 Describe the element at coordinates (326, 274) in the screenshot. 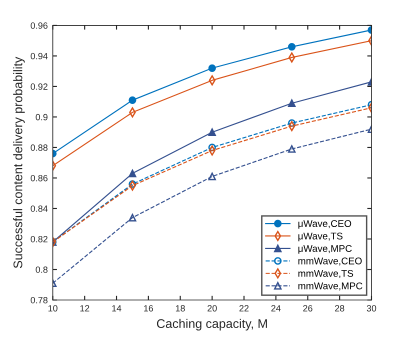

I see `legend-label: mmWave,TS` at that location.